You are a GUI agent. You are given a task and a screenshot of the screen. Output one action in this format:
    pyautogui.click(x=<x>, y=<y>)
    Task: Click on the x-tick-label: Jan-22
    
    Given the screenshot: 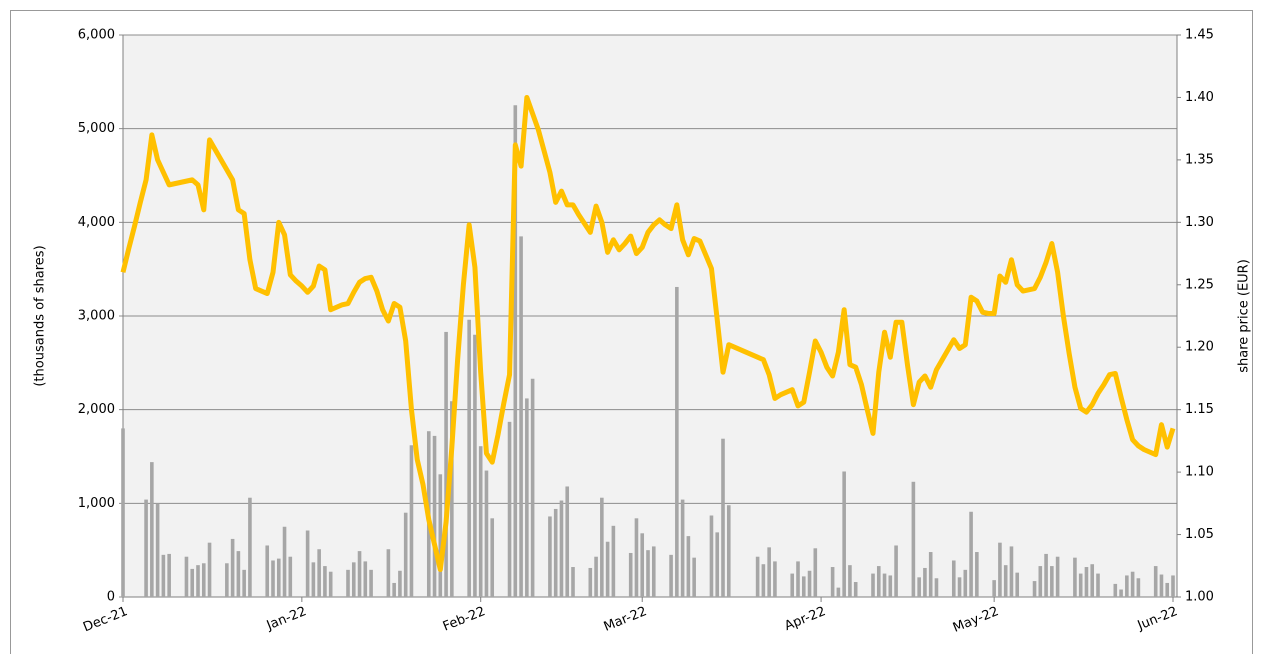 What is the action you would take?
    pyautogui.click(x=286, y=619)
    